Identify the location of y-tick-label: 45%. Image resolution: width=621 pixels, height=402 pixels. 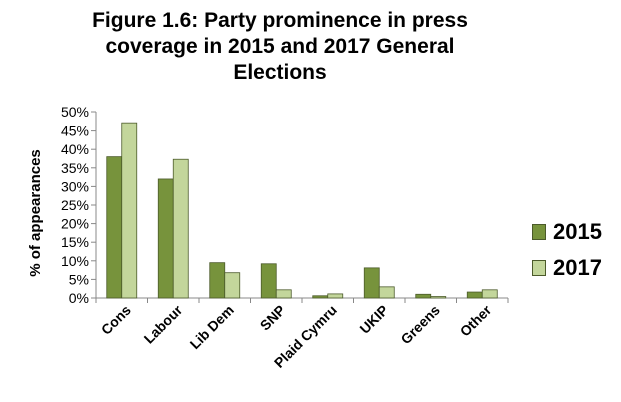
(75, 131).